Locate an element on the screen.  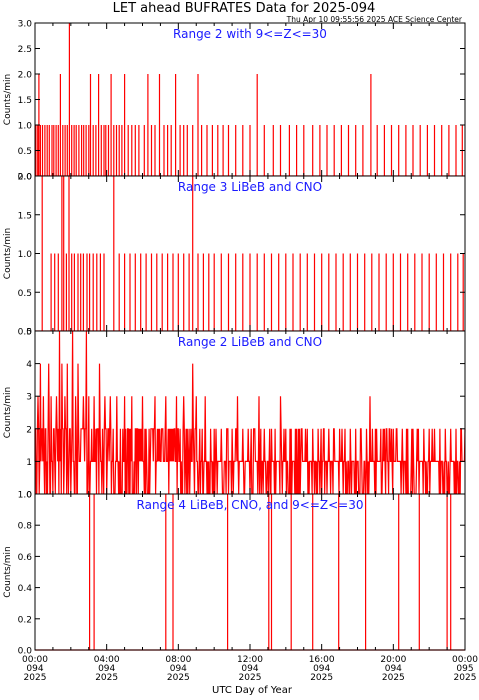
y-tick-label: 3 is located at coordinates (29, 398).